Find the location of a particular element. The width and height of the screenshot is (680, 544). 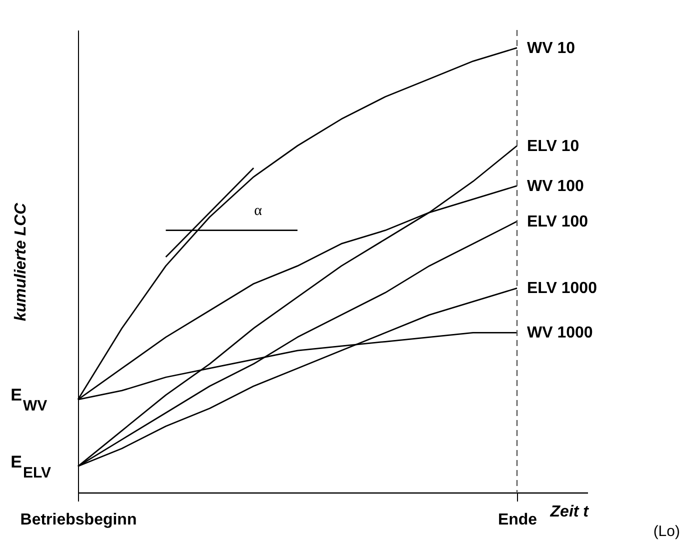

x-tick-label: Ende is located at coordinates (518, 520).